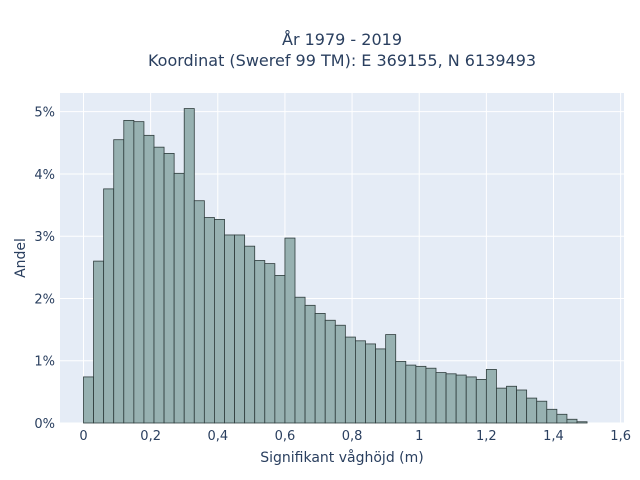 The image size is (640, 480). Describe the element at coordinates (21, 258) in the screenshot. I see `y-axis-label: Andel` at that location.